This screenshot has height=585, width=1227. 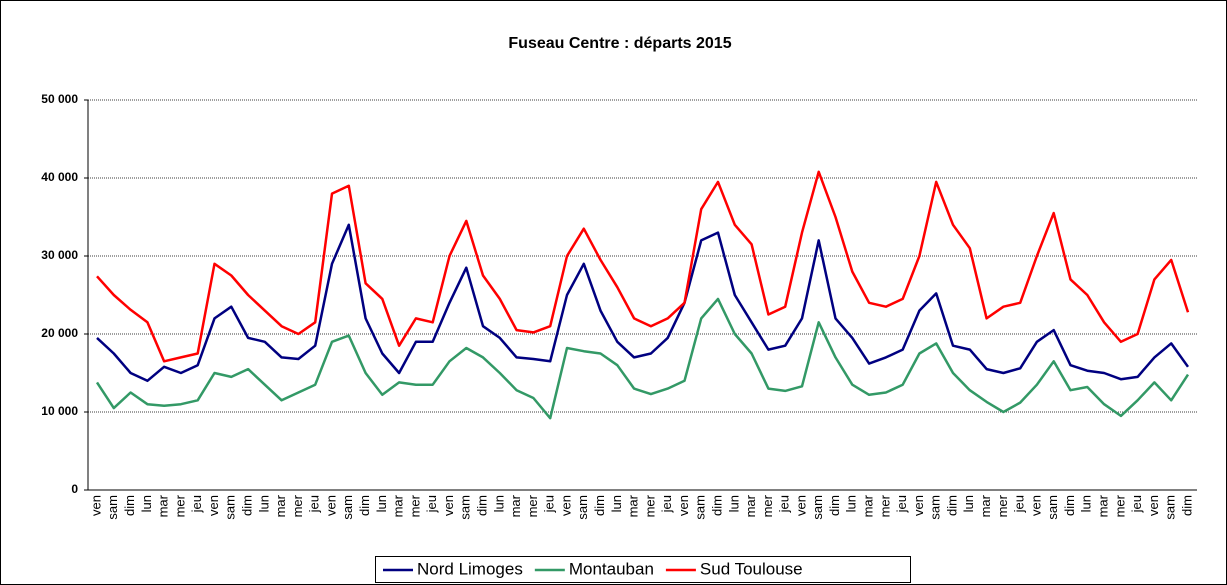 I want to click on y-tick-label: 20 000, so click(x=59, y=333).